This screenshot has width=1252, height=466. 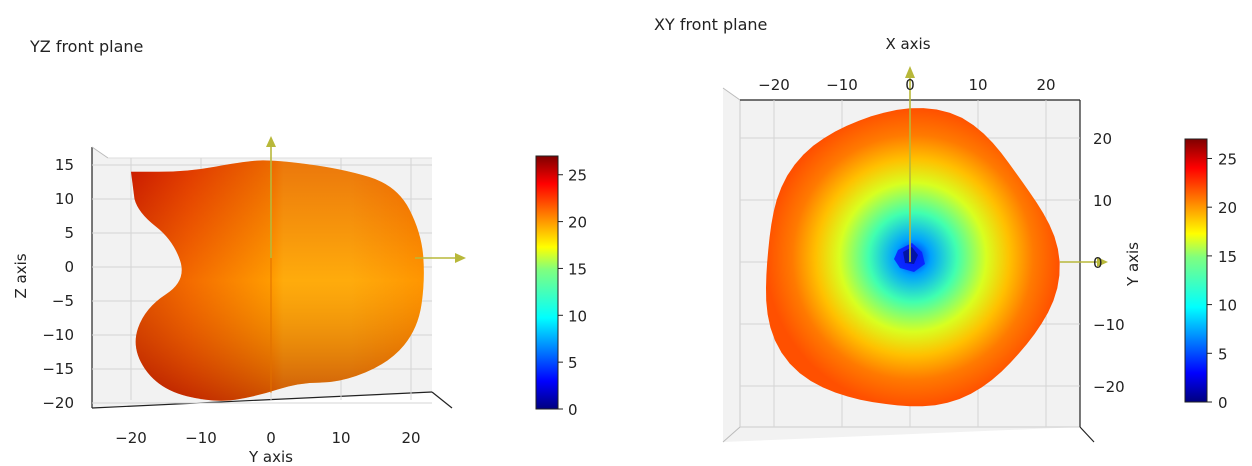 I want to click on xy-colorbar-tick-label: 25, so click(x=1227, y=159).